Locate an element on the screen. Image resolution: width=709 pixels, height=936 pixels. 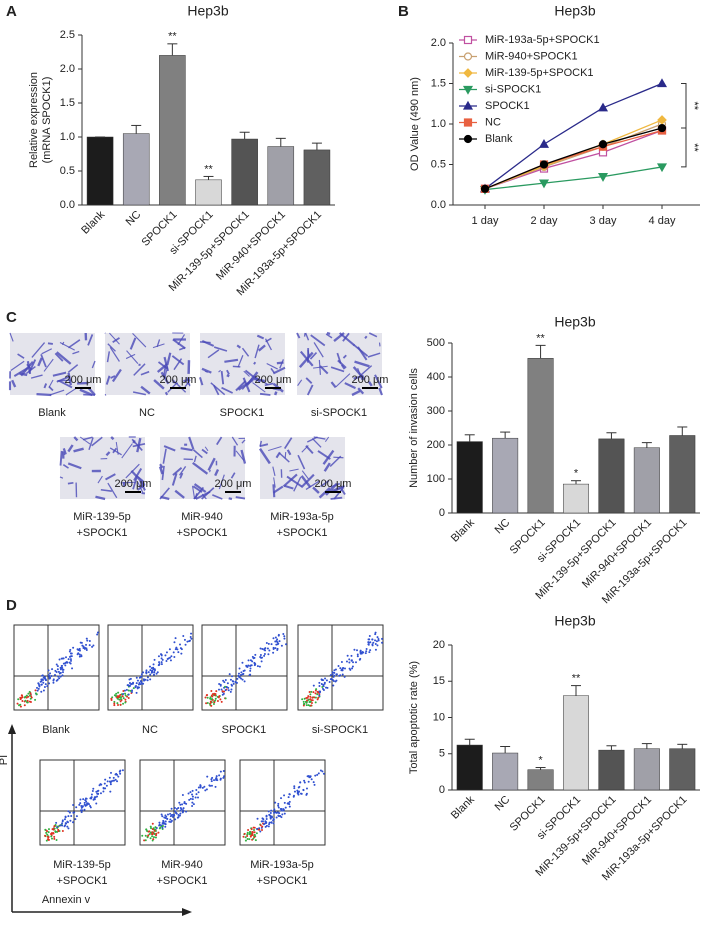
image-caption: +SPOCK1 is located at coordinates (181, 881).